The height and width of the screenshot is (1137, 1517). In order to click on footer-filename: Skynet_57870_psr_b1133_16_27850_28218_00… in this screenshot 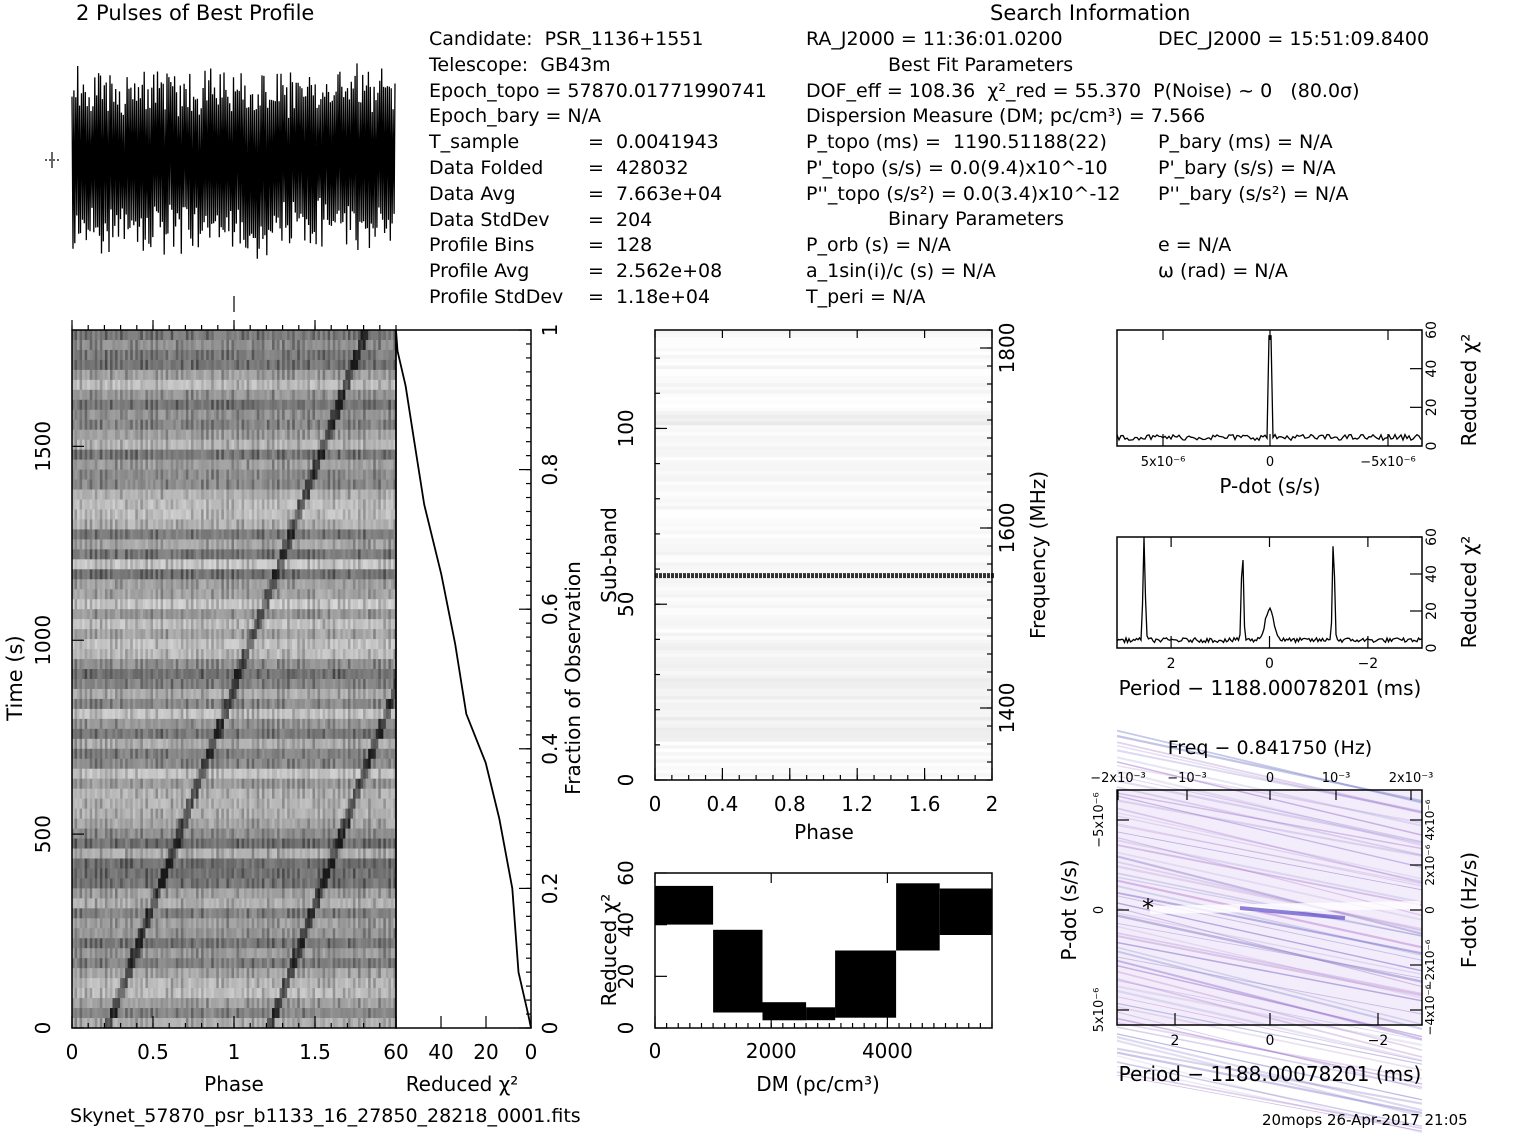, I will do `click(325, 1116)`.